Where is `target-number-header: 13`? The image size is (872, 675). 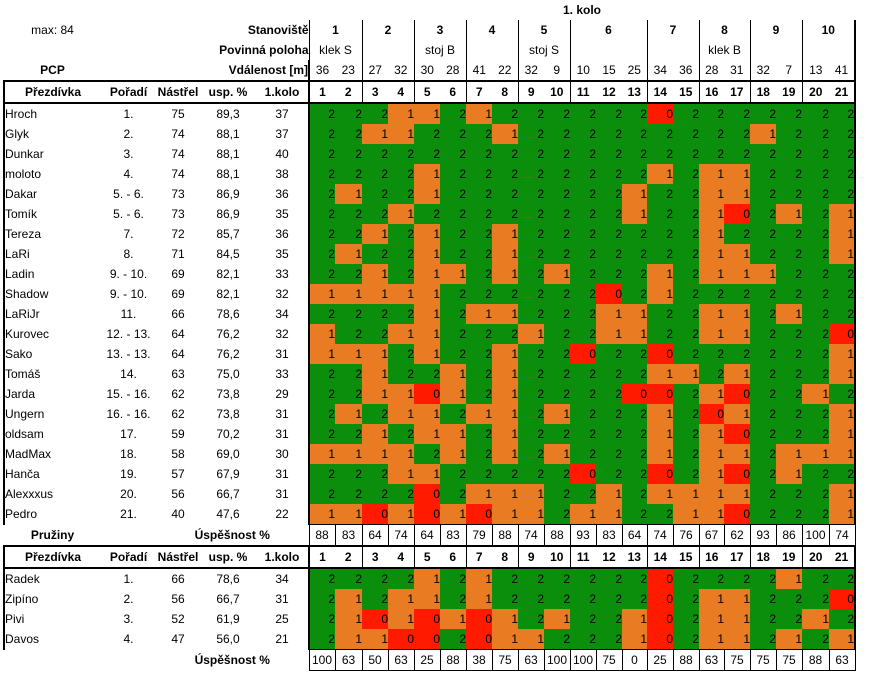 target-number-header: 13 is located at coordinates (634, 92).